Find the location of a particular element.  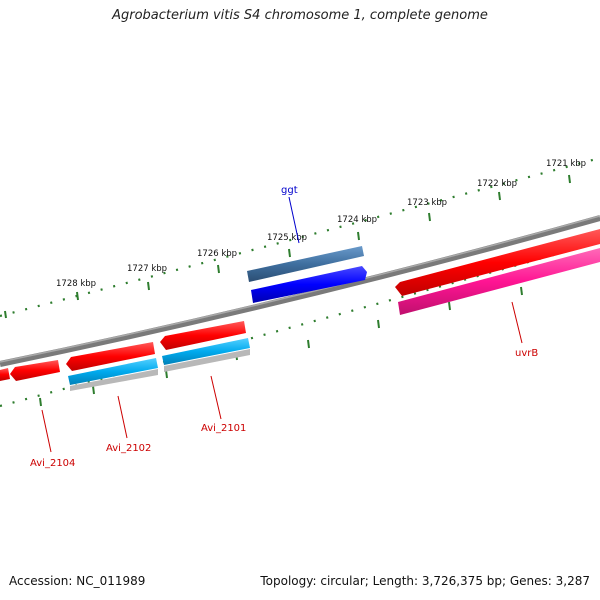

reverse-features is located at coordinates (159, 364).